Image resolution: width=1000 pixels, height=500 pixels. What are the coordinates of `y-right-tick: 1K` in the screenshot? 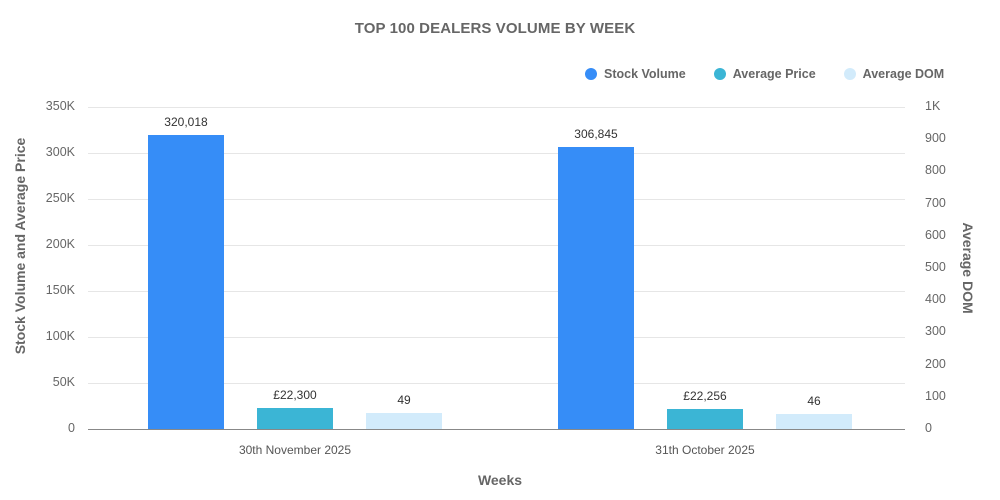 It's located at (933, 106).